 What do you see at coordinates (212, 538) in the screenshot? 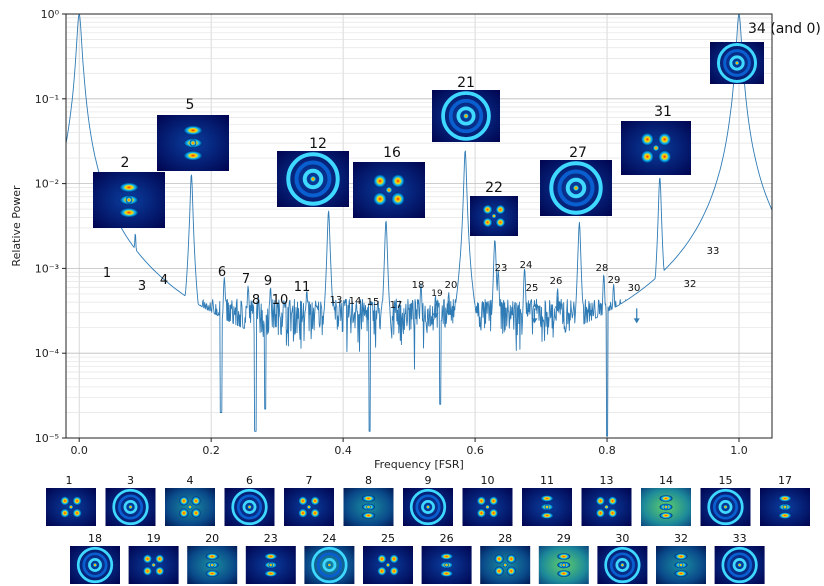
I see `thumbnail-label: 20` at bounding box center [212, 538].